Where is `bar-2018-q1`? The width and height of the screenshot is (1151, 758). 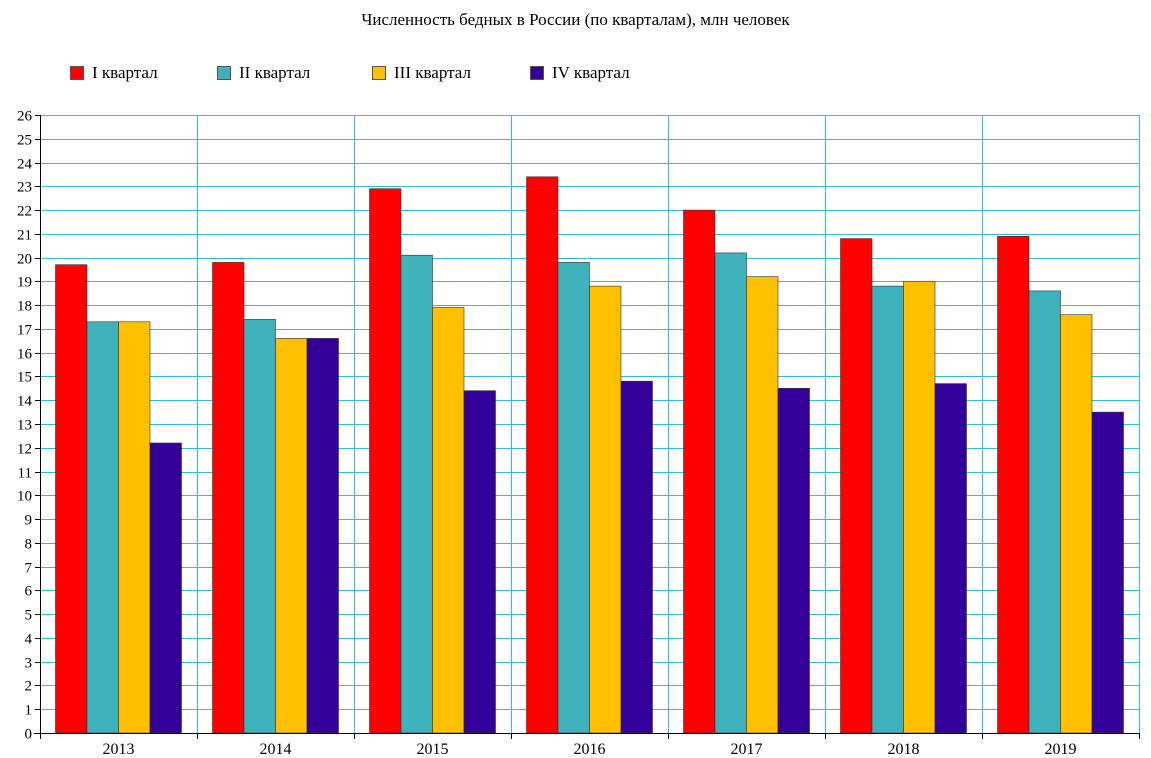
bar-2018-q1 is located at coordinates (856, 486).